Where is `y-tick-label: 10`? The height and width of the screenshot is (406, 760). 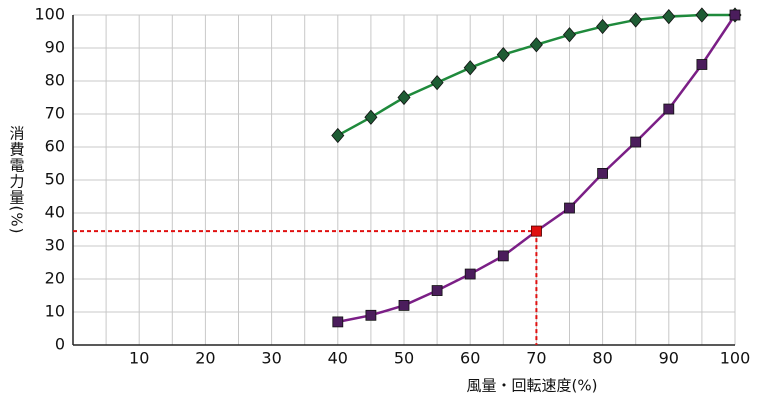 y-tick-label: 10 is located at coordinates (55, 311).